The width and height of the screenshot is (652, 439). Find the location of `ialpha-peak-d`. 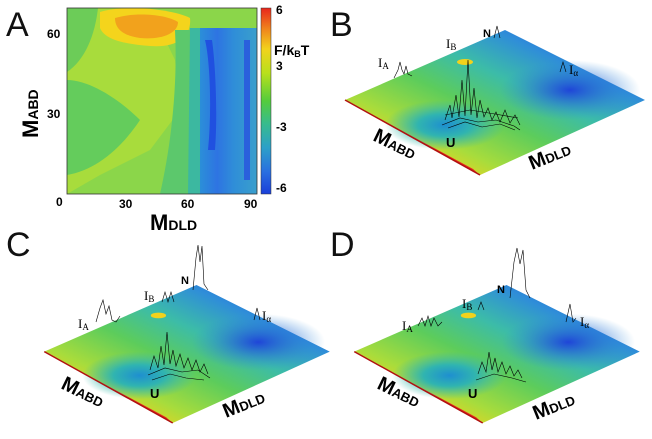

ialpha-peak-d is located at coordinates (571, 313).